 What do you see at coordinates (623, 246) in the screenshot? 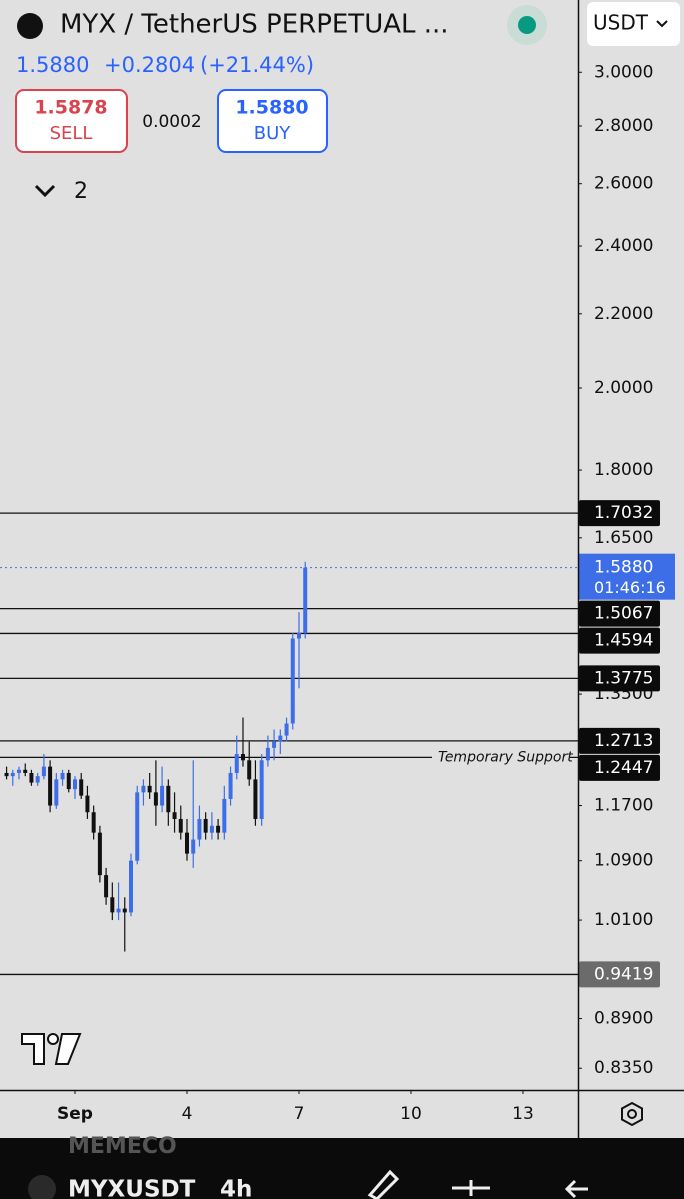
I see `y-tick-label: 2.4000` at bounding box center [623, 246].